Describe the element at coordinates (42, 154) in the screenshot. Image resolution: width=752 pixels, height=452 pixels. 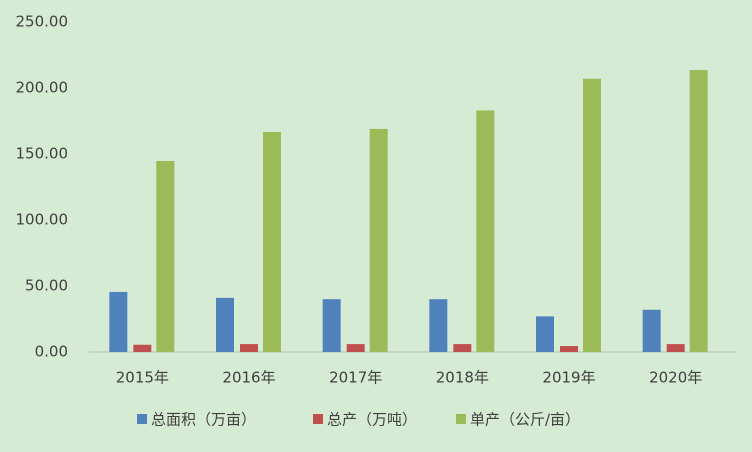
I see `y-tick-label: 150.00` at that location.